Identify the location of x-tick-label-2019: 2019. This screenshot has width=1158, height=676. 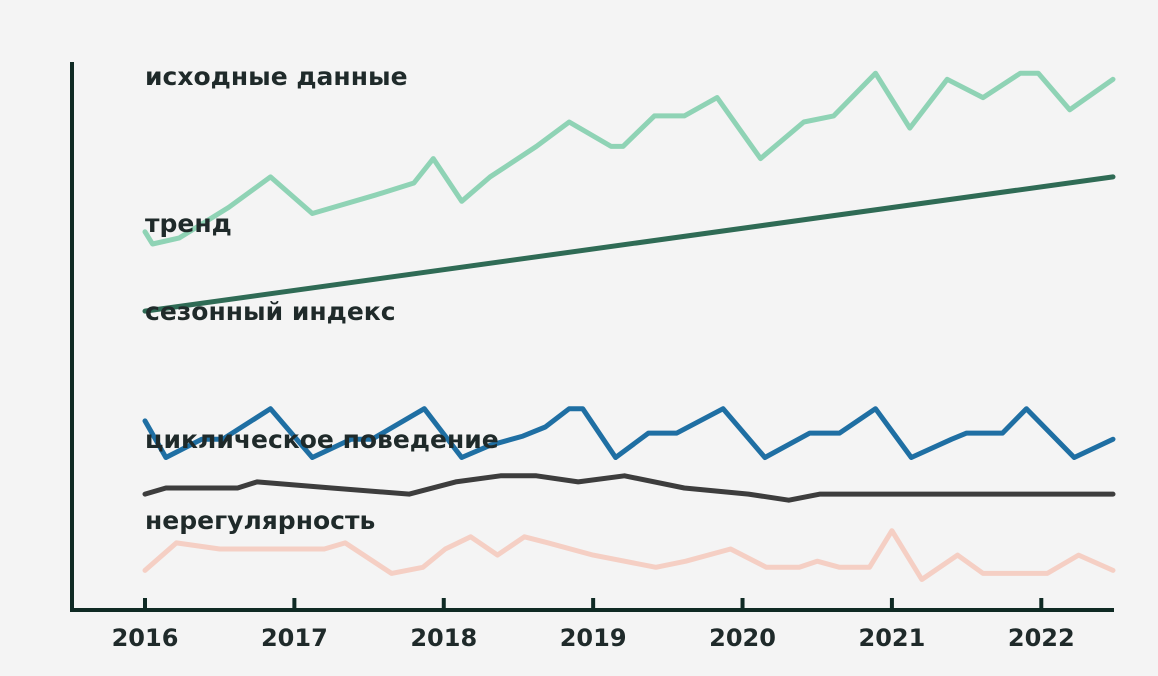
(593, 638).